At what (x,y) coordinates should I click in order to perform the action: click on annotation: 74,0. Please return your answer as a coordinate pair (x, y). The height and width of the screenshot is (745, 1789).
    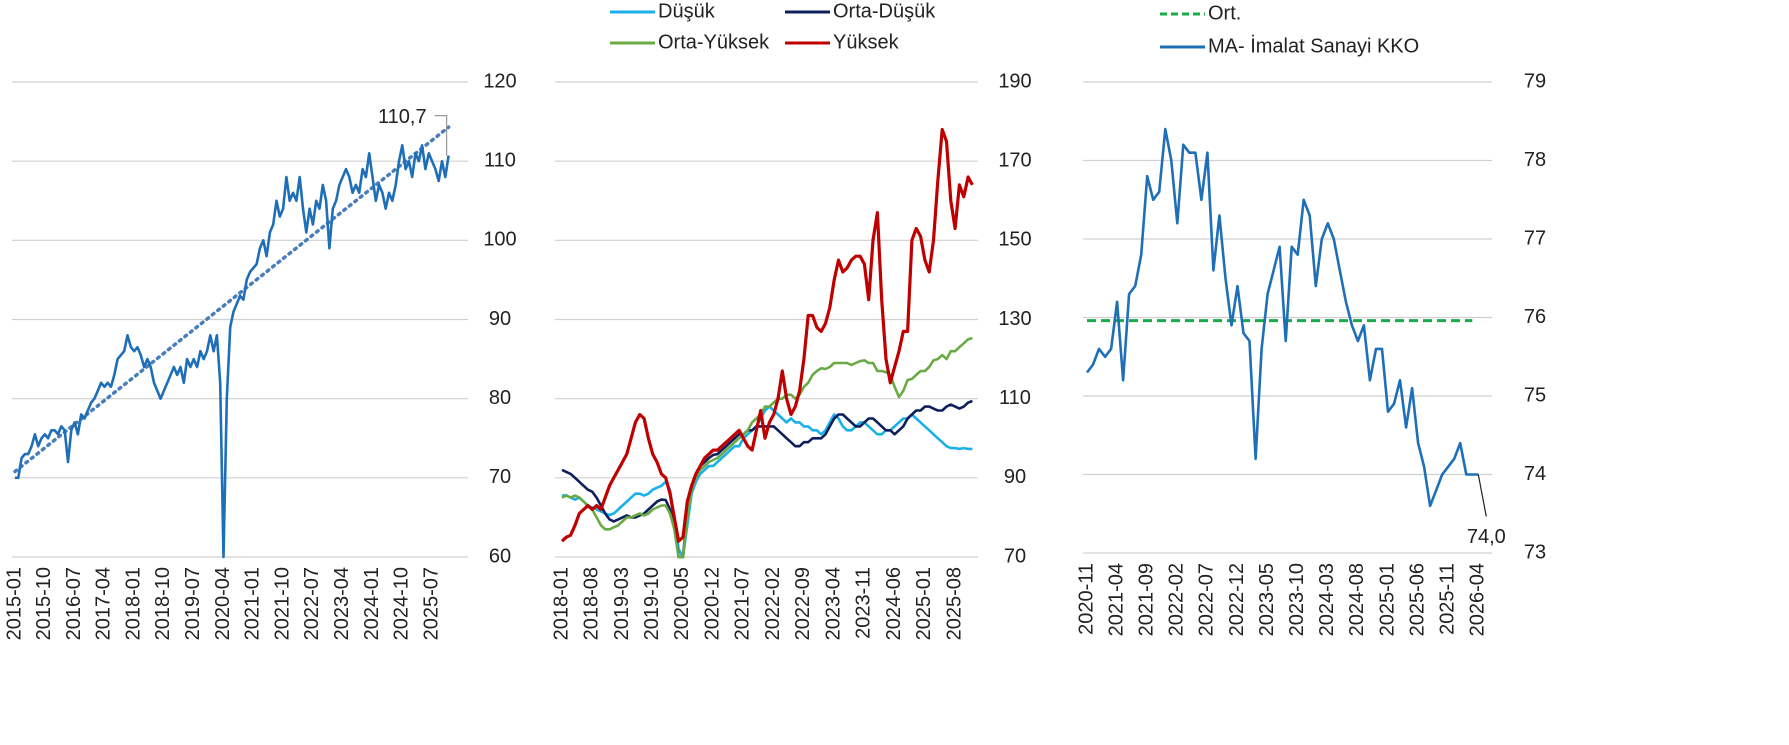
    Looking at the image, I should click on (1486, 537).